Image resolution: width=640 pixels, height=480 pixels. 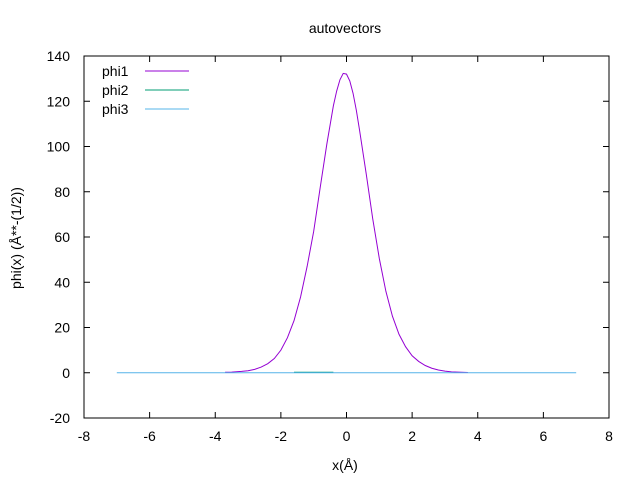 What do you see at coordinates (115, 109) in the screenshot?
I see `legend-label-phi3: phi3` at bounding box center [115, 109].